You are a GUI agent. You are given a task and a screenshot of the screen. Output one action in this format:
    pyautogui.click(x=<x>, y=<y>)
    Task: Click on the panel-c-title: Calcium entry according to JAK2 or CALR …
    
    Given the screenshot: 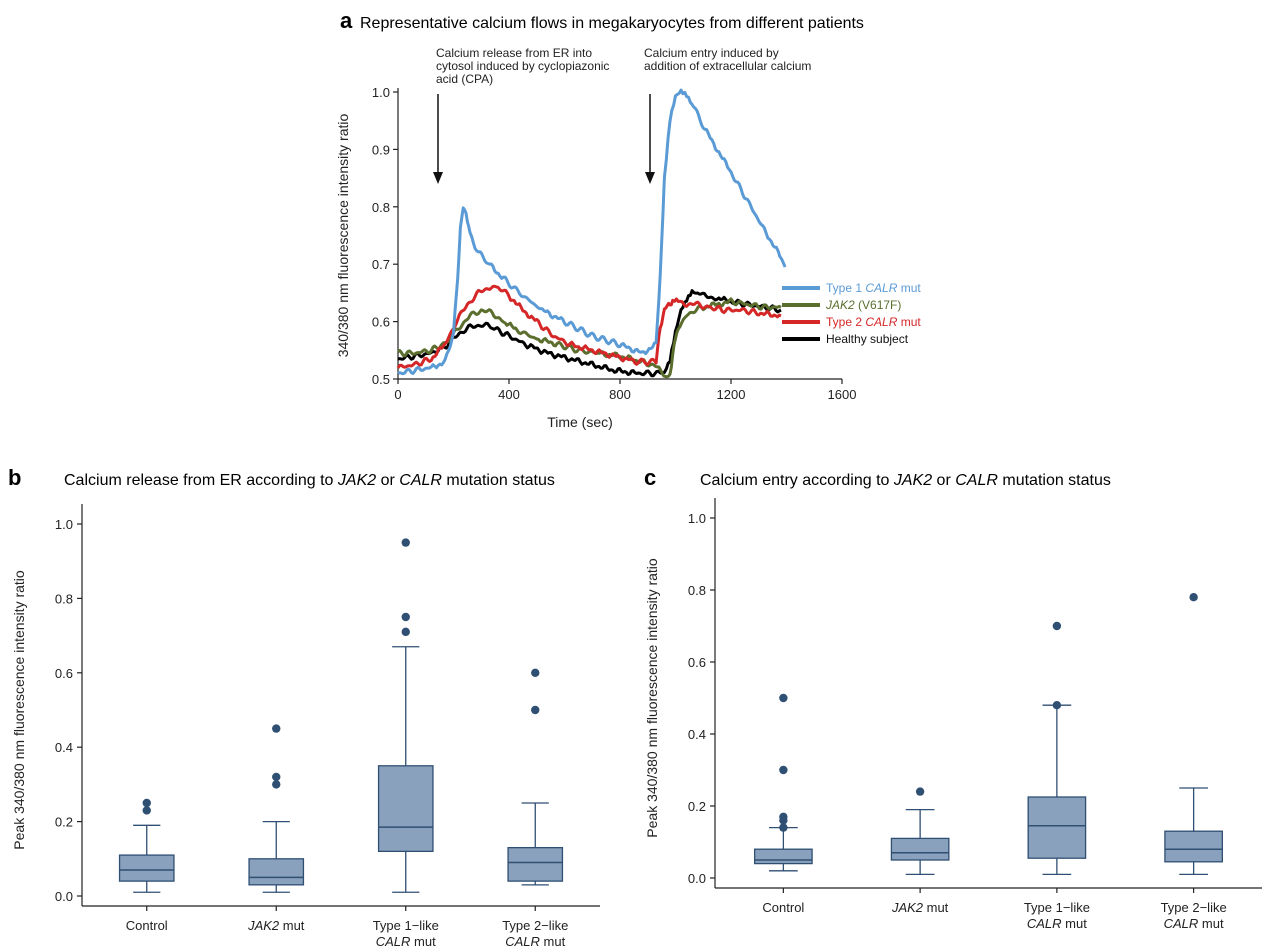 What is the action you would take?
    pyautogui.click(x=905, y=480)
    